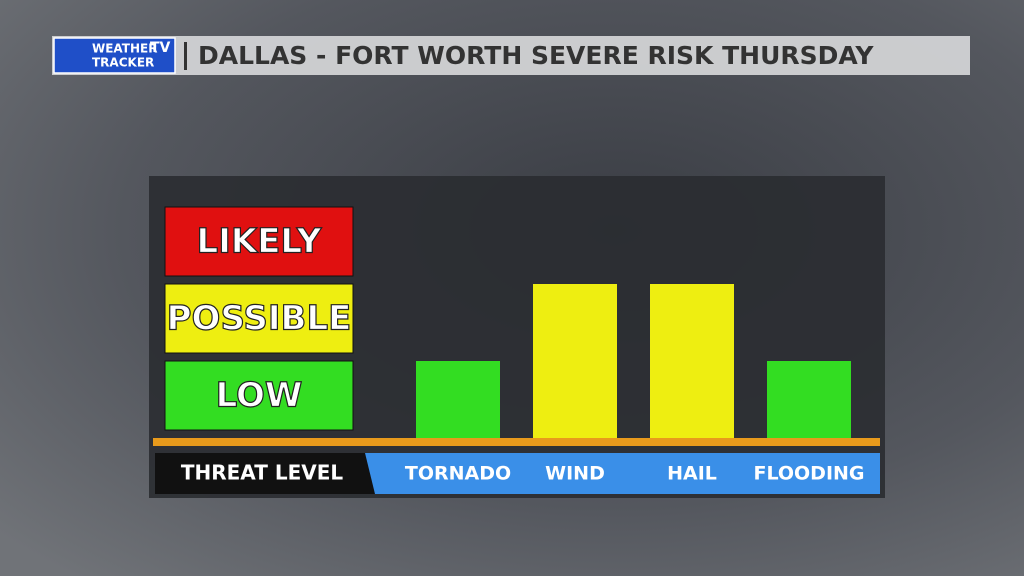 The width and height of the screenshot is (1024, 580). Describe the element at coordinates (692, 474) in the screenshot. I see `x-tick-label: HAIL` at that location.